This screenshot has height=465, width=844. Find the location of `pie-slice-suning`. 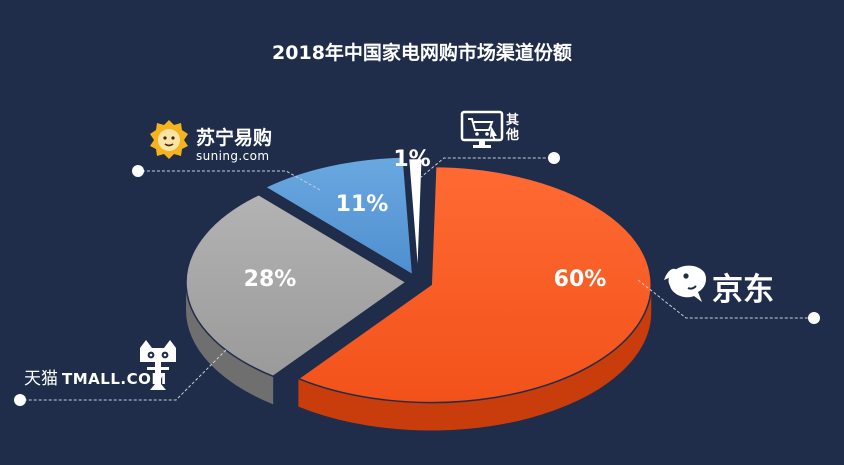

pie-slice-suning is located at coordinates (338, 216).